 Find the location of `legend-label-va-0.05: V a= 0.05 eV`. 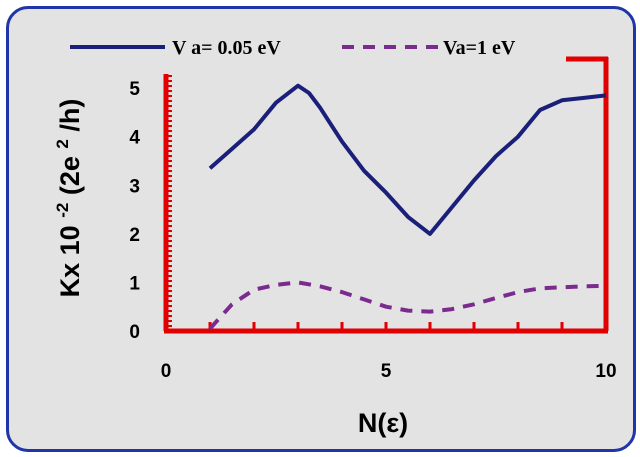

legend-label-va-0.05: V a= 0.05 eV is located at coordinates (226, 48).